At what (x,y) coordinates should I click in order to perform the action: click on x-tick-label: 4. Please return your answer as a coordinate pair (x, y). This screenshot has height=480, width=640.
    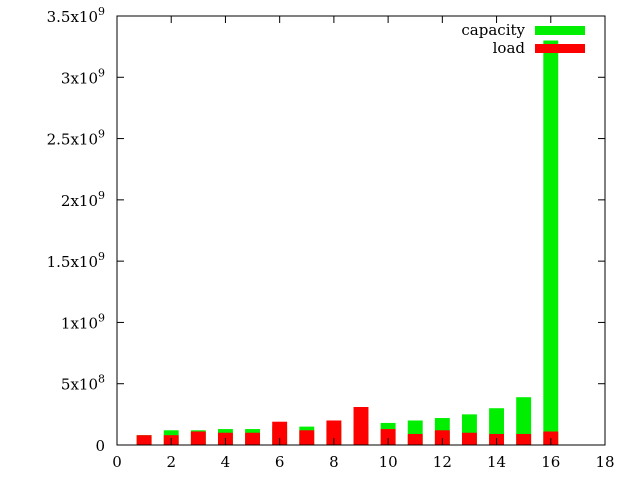
    Looking at the image, I should click on (226, 462).